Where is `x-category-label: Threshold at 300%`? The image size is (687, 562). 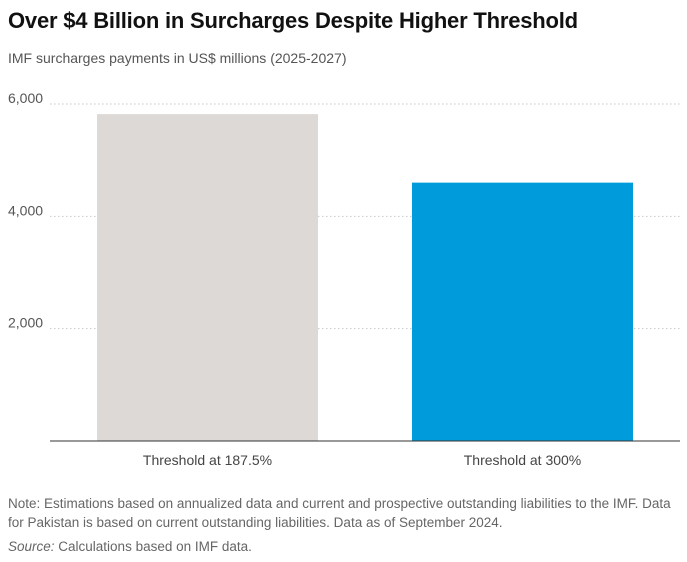 x-category-label: Threshold at 300% is located at coordinates (523, 460).